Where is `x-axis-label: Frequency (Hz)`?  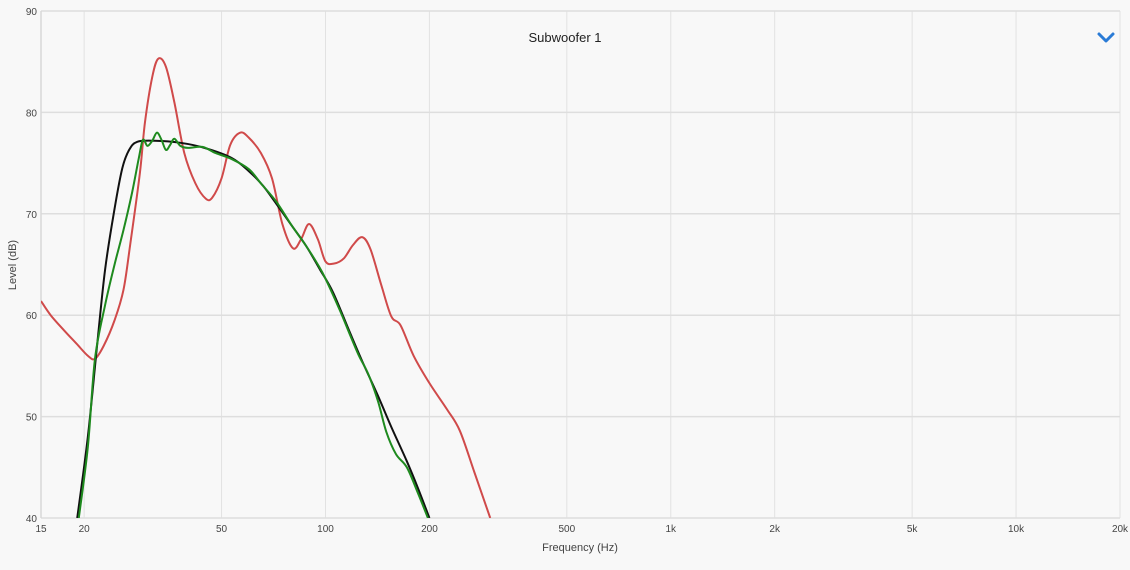
x-axis-label: Frequency (Hz) is located at coordinates (580, 548).